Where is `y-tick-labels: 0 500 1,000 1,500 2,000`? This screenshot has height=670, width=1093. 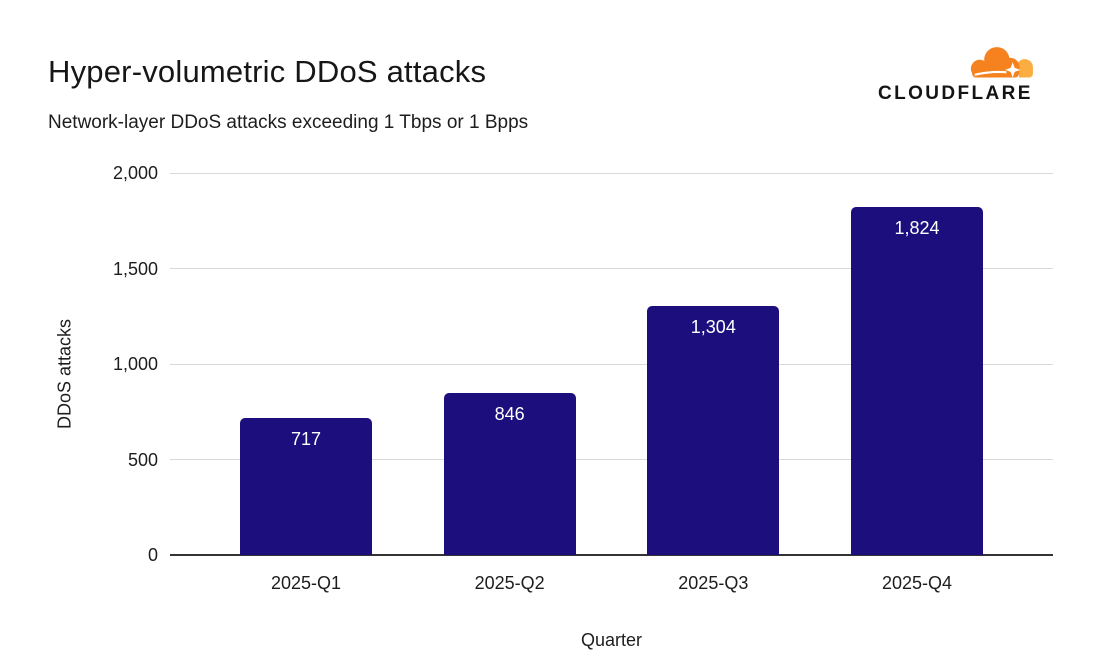 y-tick-labels: 0 500 1,000 1,500 2,000 is located at coordinates (124, 364).